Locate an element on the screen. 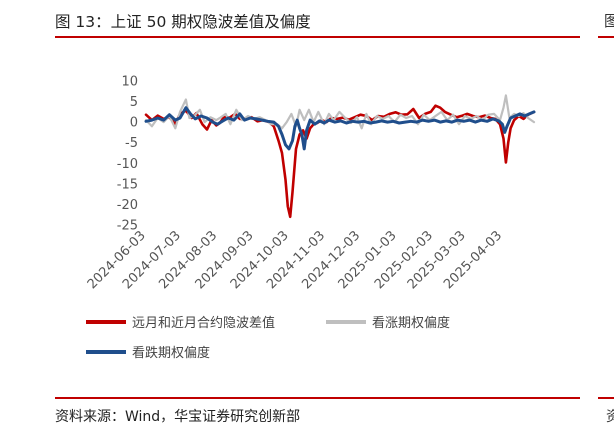  next-figure-divider is located at coordinates (606, 37).